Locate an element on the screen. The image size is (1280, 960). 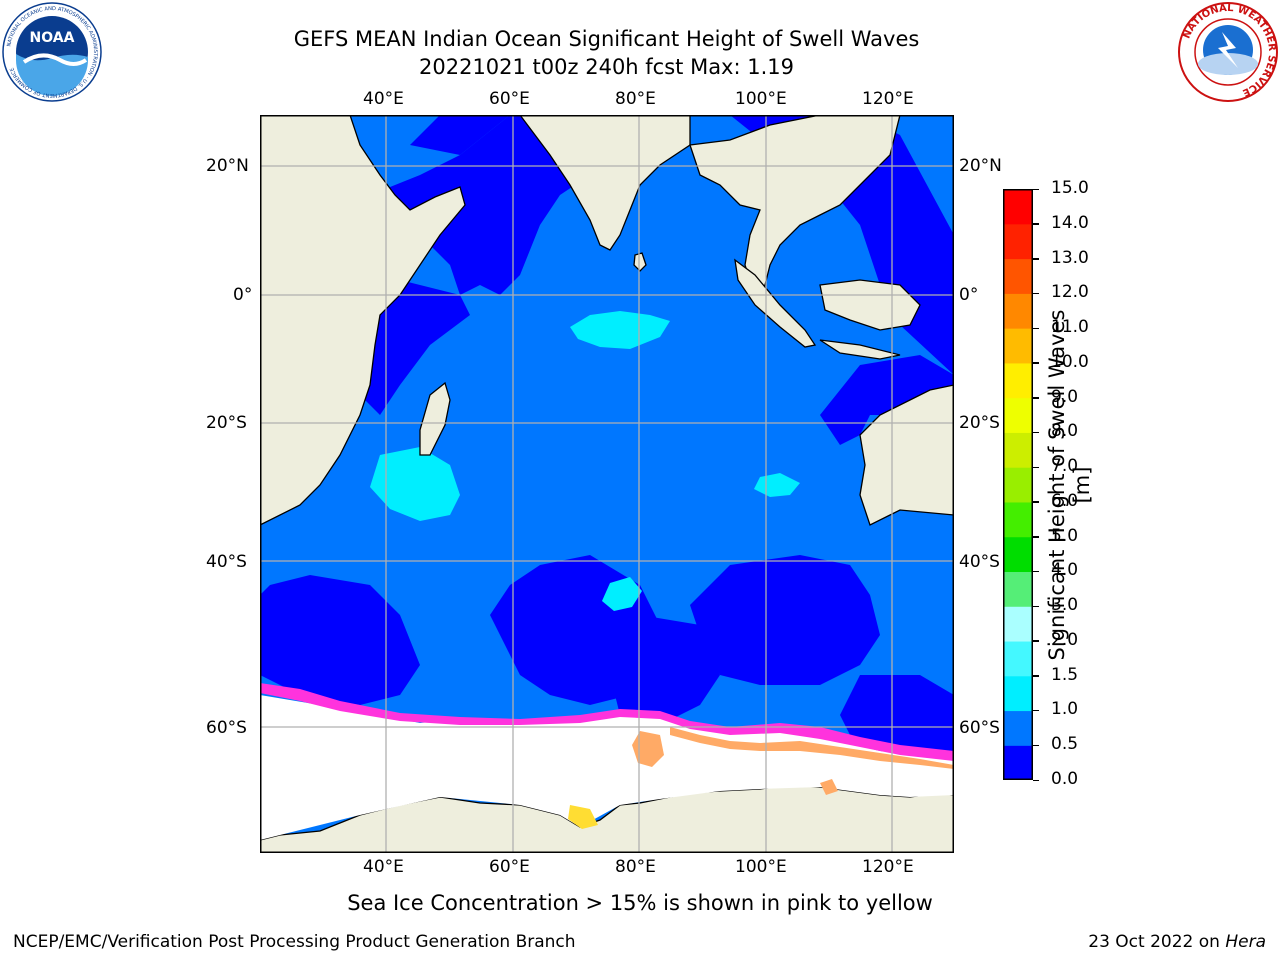
lat-label-right: 20°S is located at coordinates (979, 423).